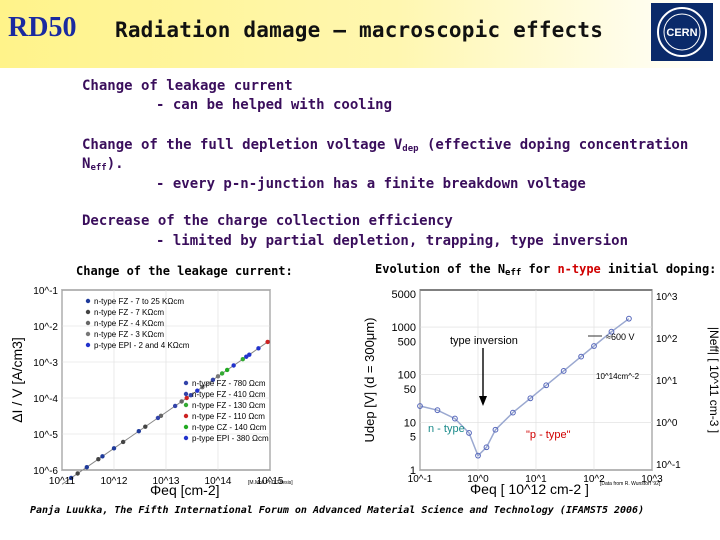  I want to click on chart1-legend-entry: n-type FZ - 780 Ωcm, so click(229, 383).